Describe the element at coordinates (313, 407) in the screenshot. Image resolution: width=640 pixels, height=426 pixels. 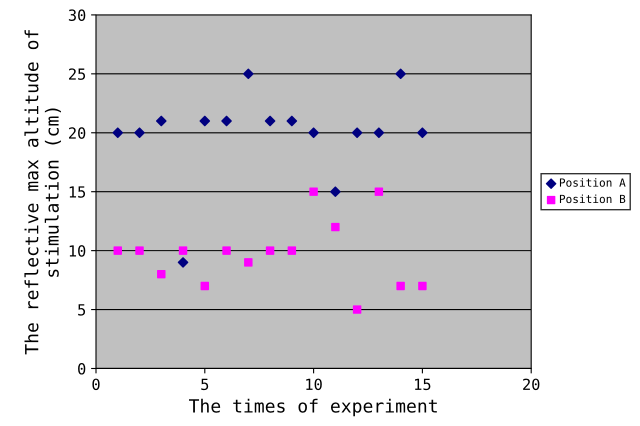
I see `x-axis-title: The times of experiment` at that location.